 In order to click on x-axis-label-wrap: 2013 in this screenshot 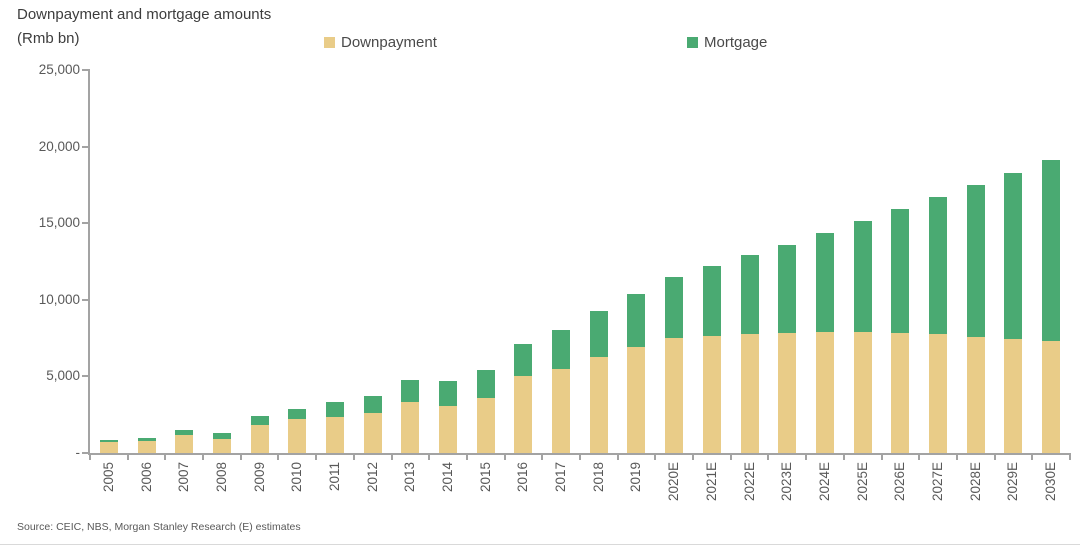, I will do `click(409, 479)`.